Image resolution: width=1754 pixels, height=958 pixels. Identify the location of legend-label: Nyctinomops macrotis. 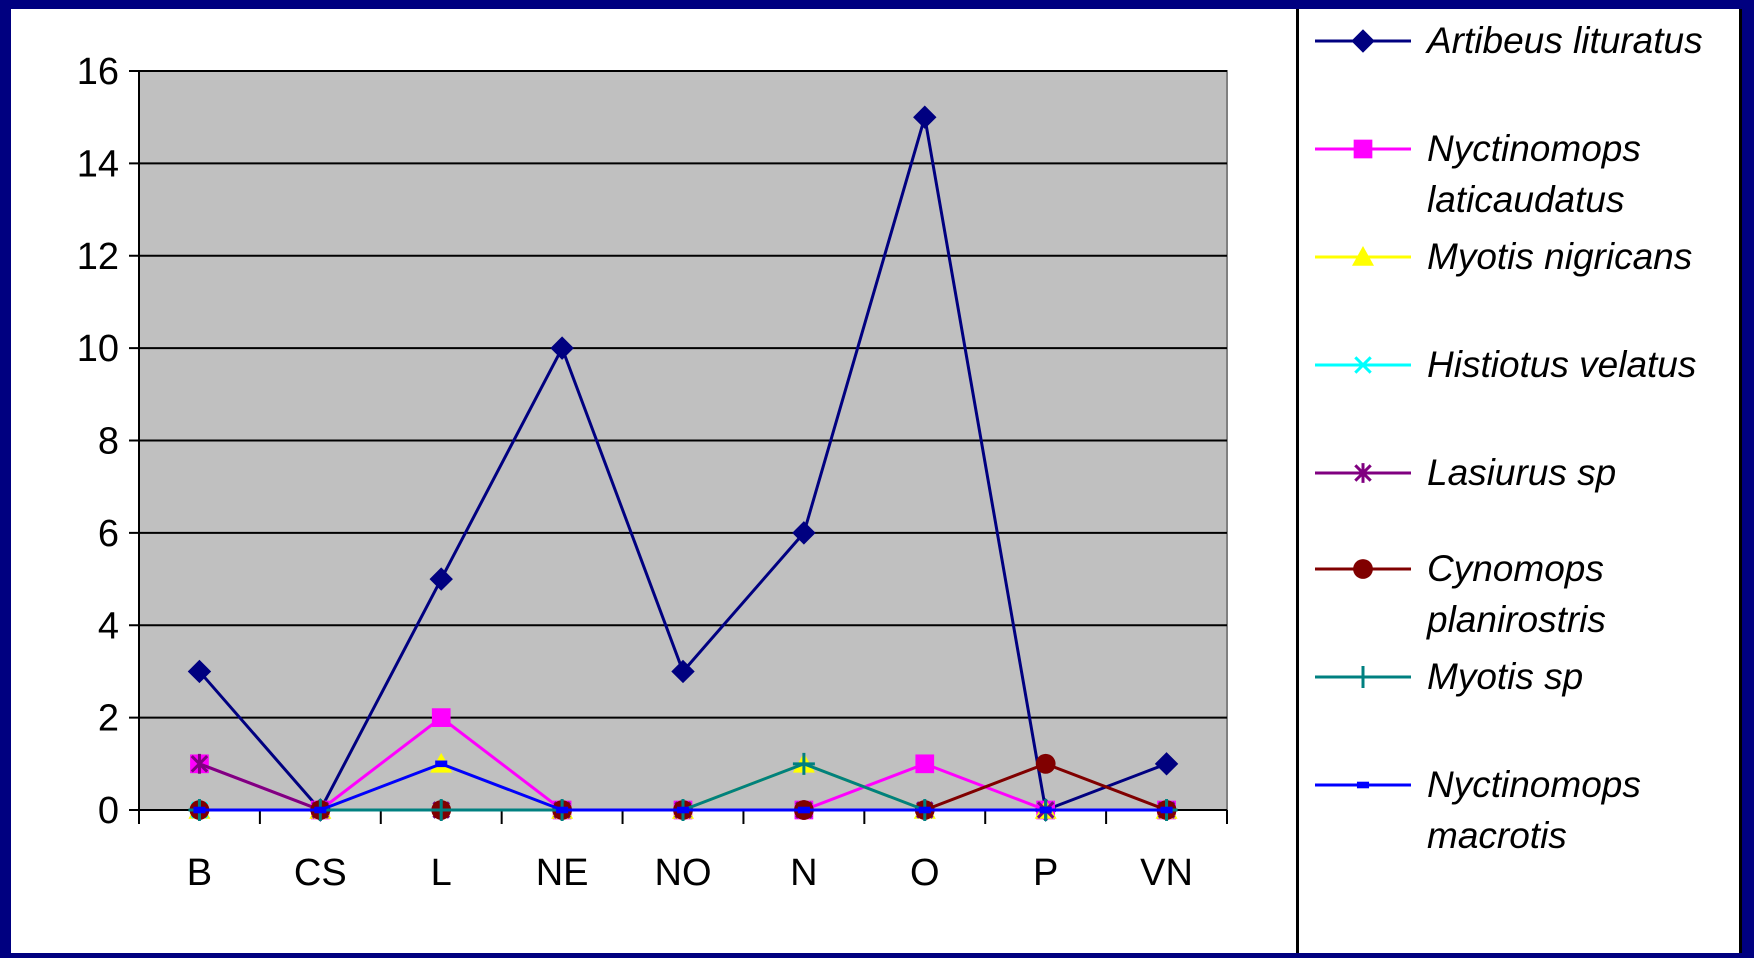
(1534, 810).